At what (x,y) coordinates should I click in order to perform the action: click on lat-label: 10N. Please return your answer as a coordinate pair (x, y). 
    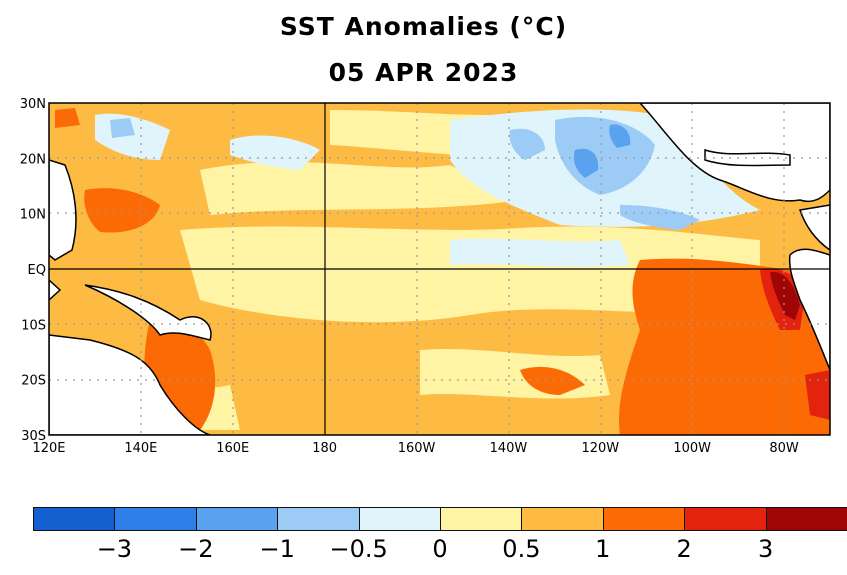
    Looking at the image, I should click on (33, 215).